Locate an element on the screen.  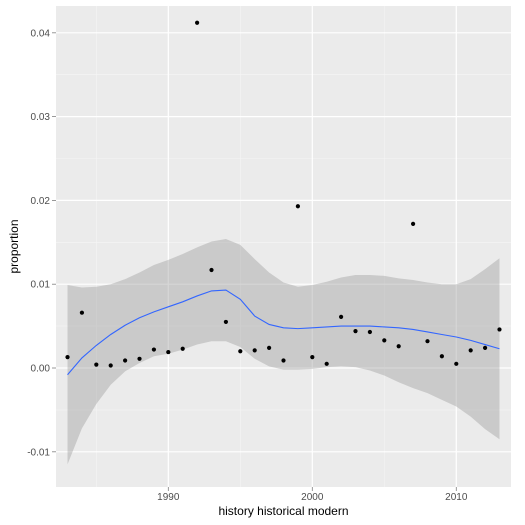
y-axis-title: proportion is located at coordinates (14, 246).